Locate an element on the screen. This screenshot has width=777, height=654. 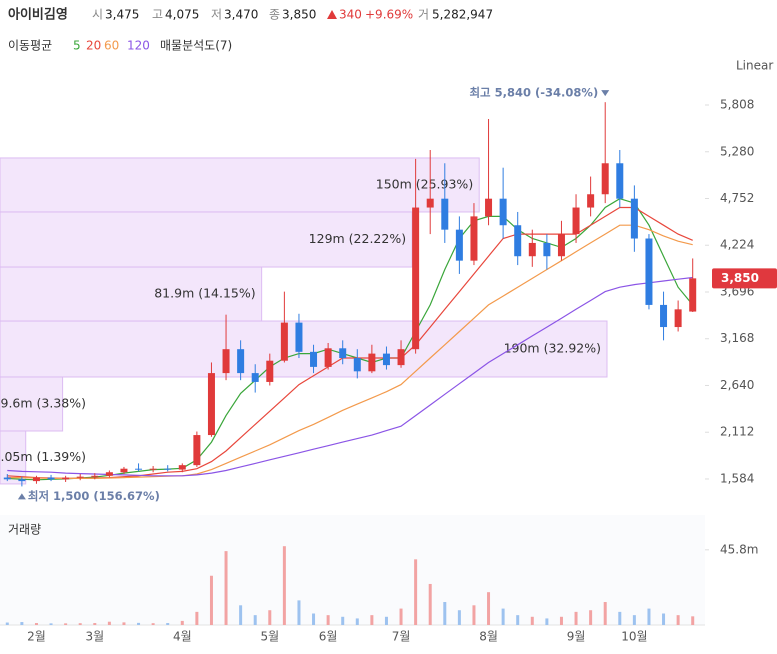
low-marker is located at coordinates (21, 496).